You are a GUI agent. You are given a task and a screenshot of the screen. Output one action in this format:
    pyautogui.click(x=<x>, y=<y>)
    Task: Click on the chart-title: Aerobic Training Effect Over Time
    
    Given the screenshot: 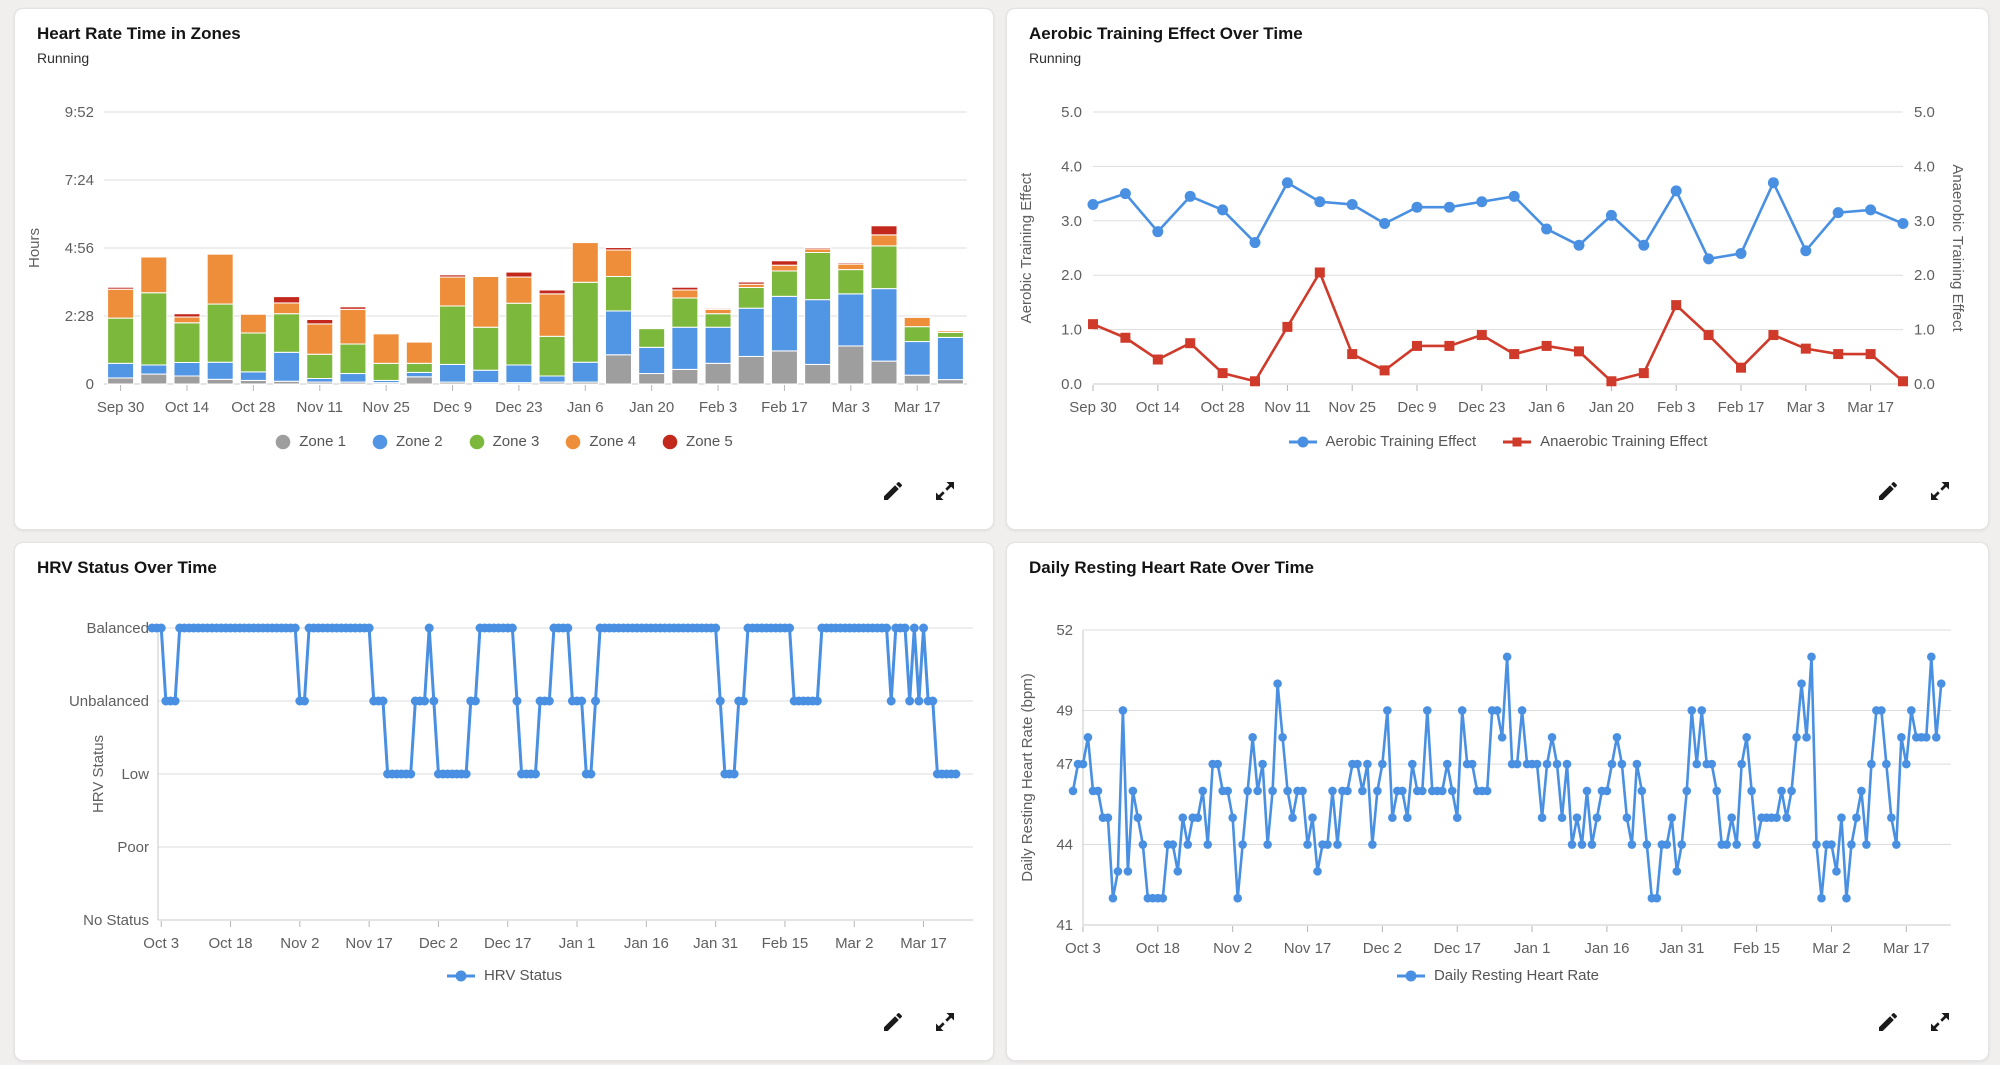 What is the action you would take?
    pyautogui.click(x=1166, y=33)
    